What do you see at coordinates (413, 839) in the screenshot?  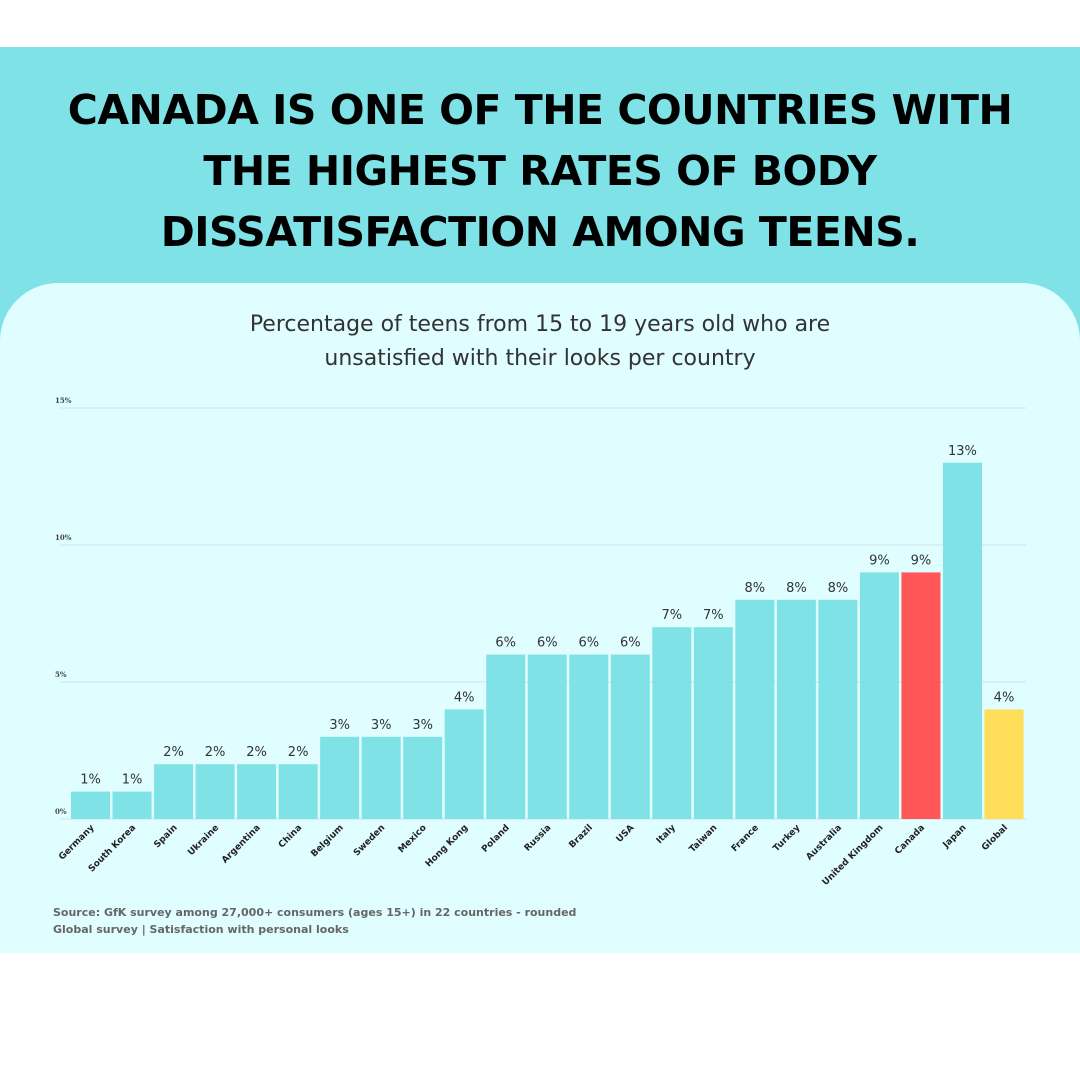 I see `x-tick-label: Mexico` at bounding box center [413, 839].